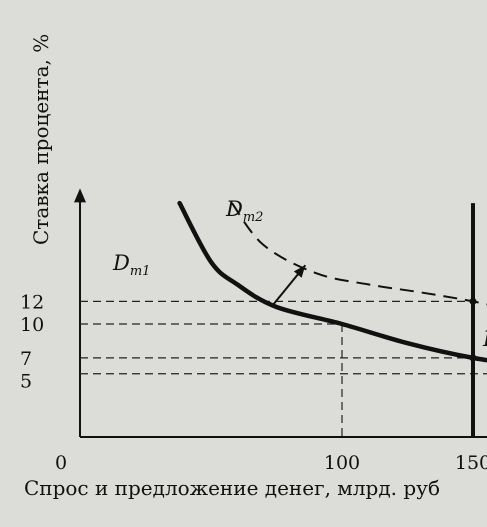 The height and width of the screenshot is (527, 487). Describe the element at coordinates (471, 463) in the screenshot. I see `x-tick-label: 150` at that location.